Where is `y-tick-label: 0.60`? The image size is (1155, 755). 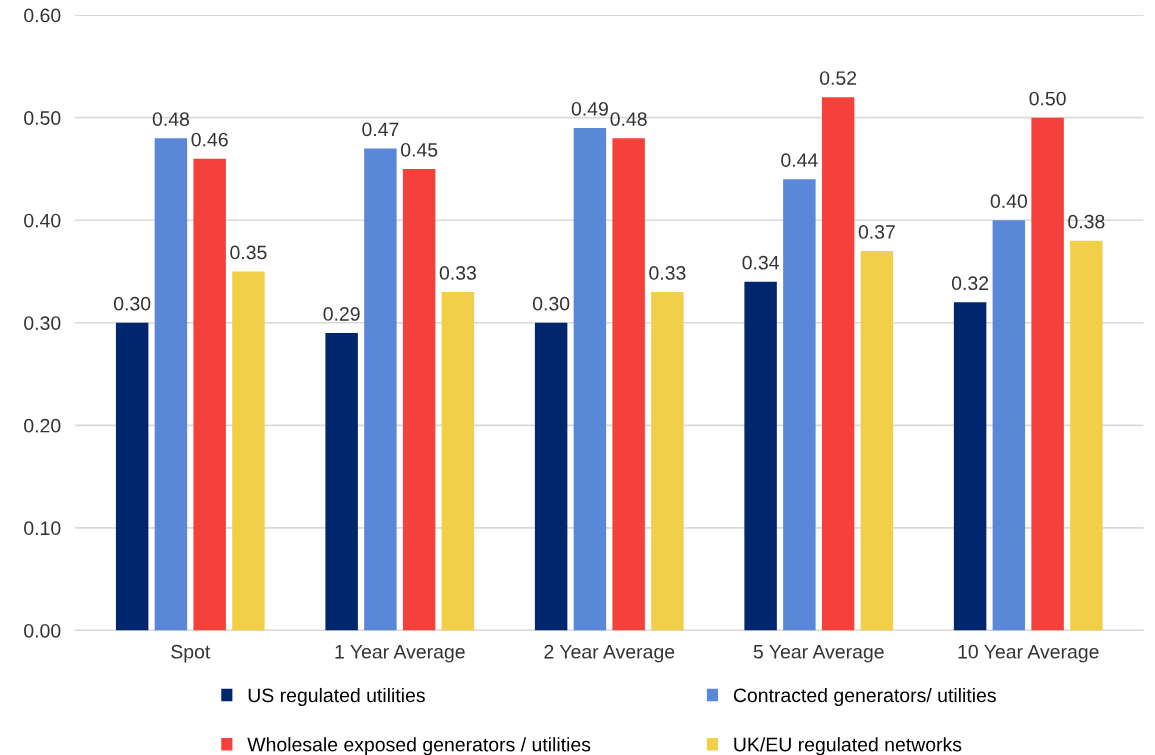 y-tick-label: 0.60 is located at coordinates (42, 15).